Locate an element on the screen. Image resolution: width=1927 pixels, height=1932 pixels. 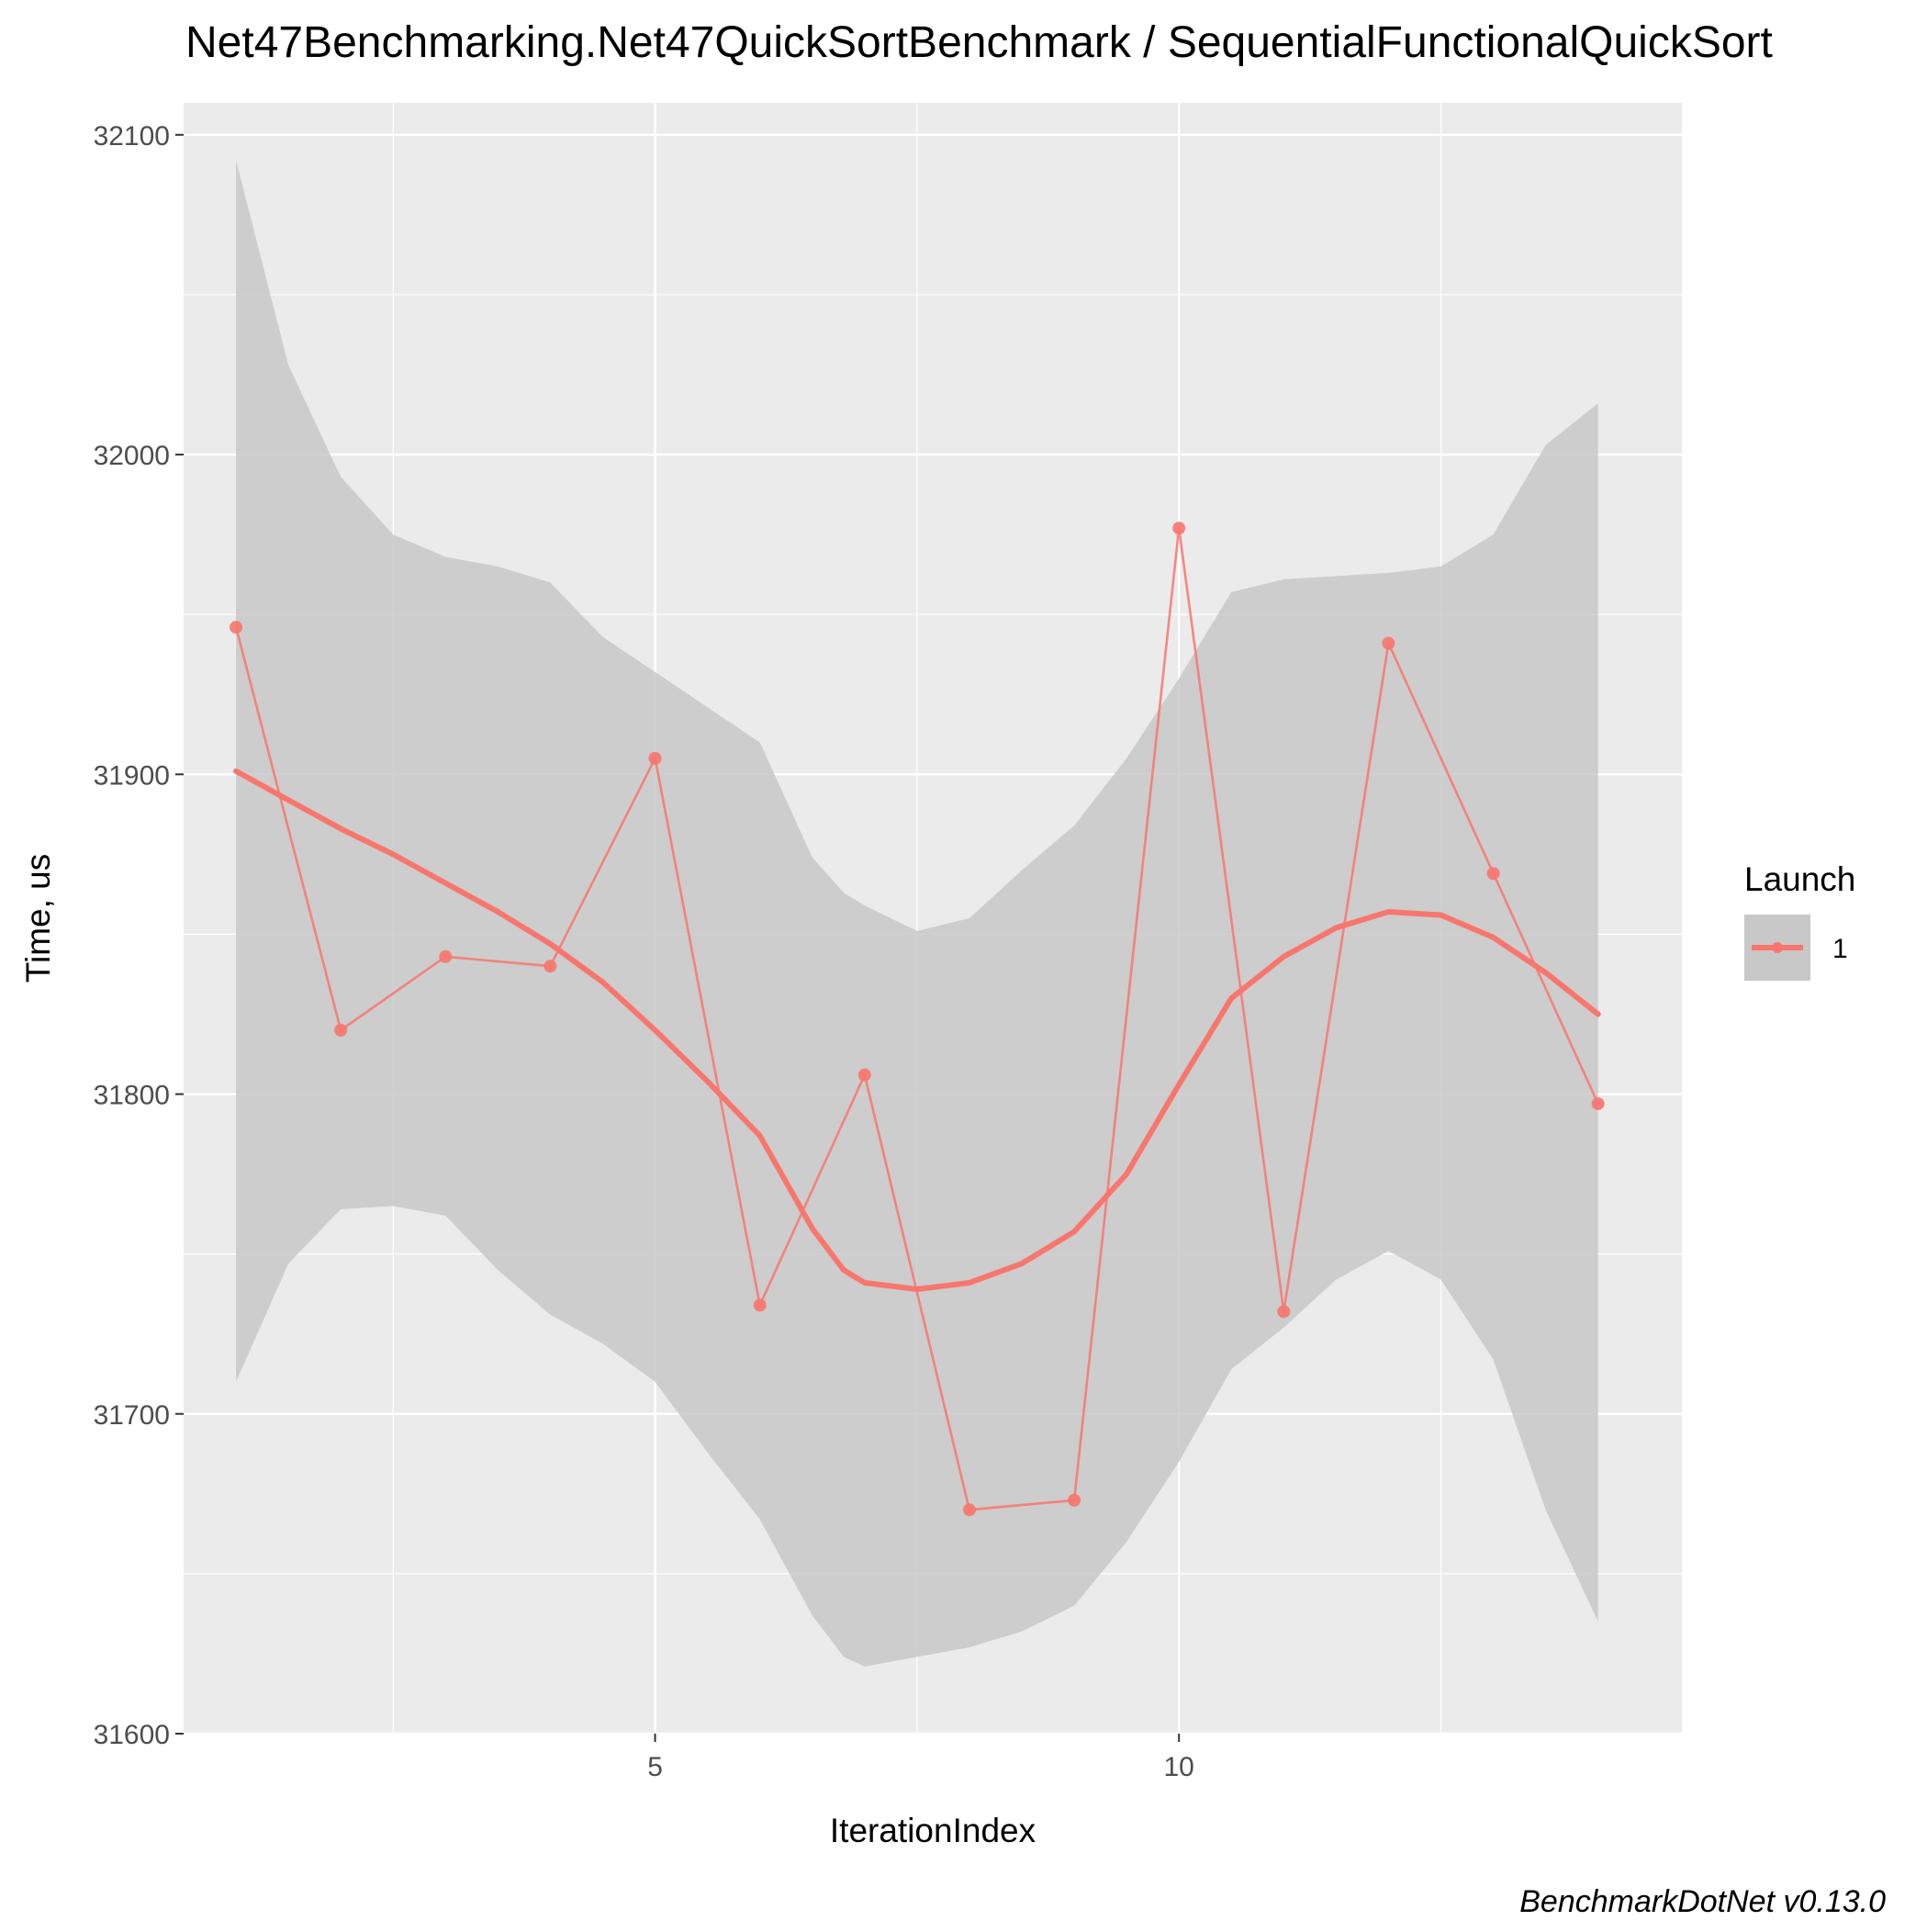
y-axis: 31600 31700 31800 31900 32000 32100 is located at coordinates (139, 935).